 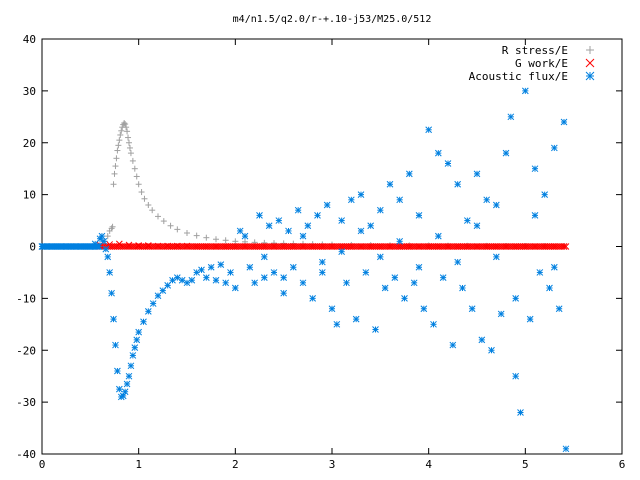 I want to click on legend-label: R stress/E, so click(x=535, y=50).